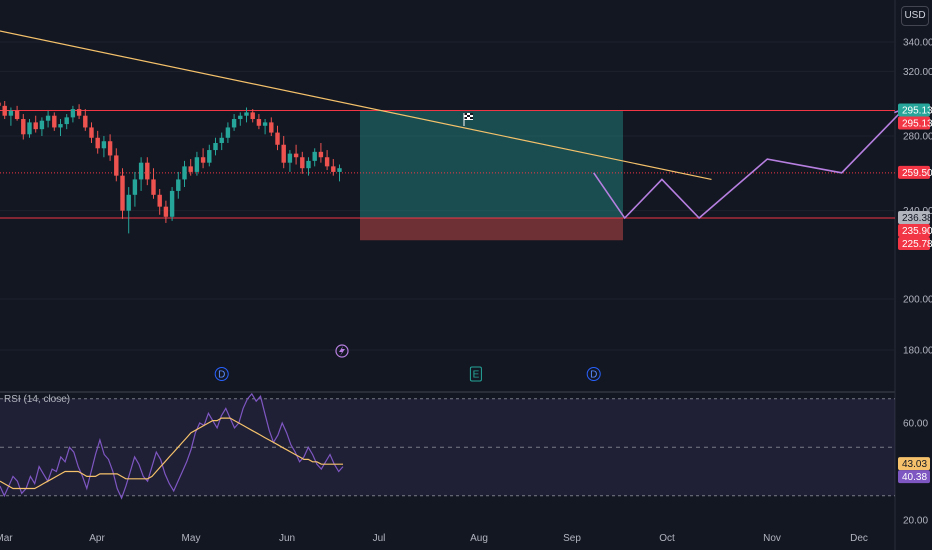  I want to click on rsi-ma-tag-label: 43.03, so click(914, 464).